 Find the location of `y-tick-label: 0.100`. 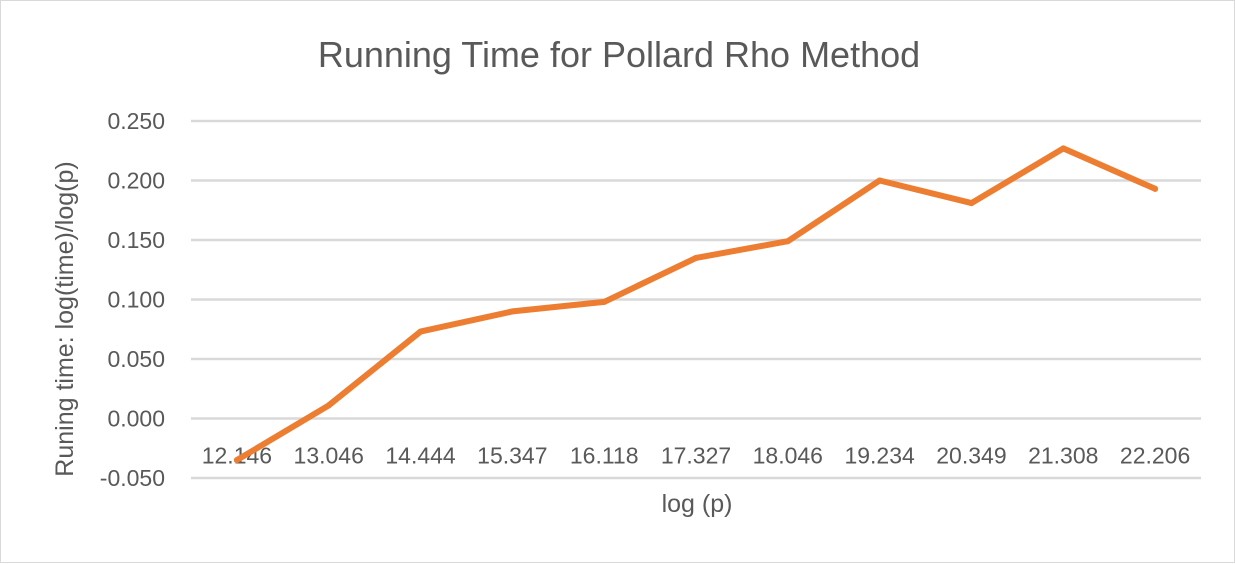

y-tick-label: 0.100 is located at coordinates (136, 300).